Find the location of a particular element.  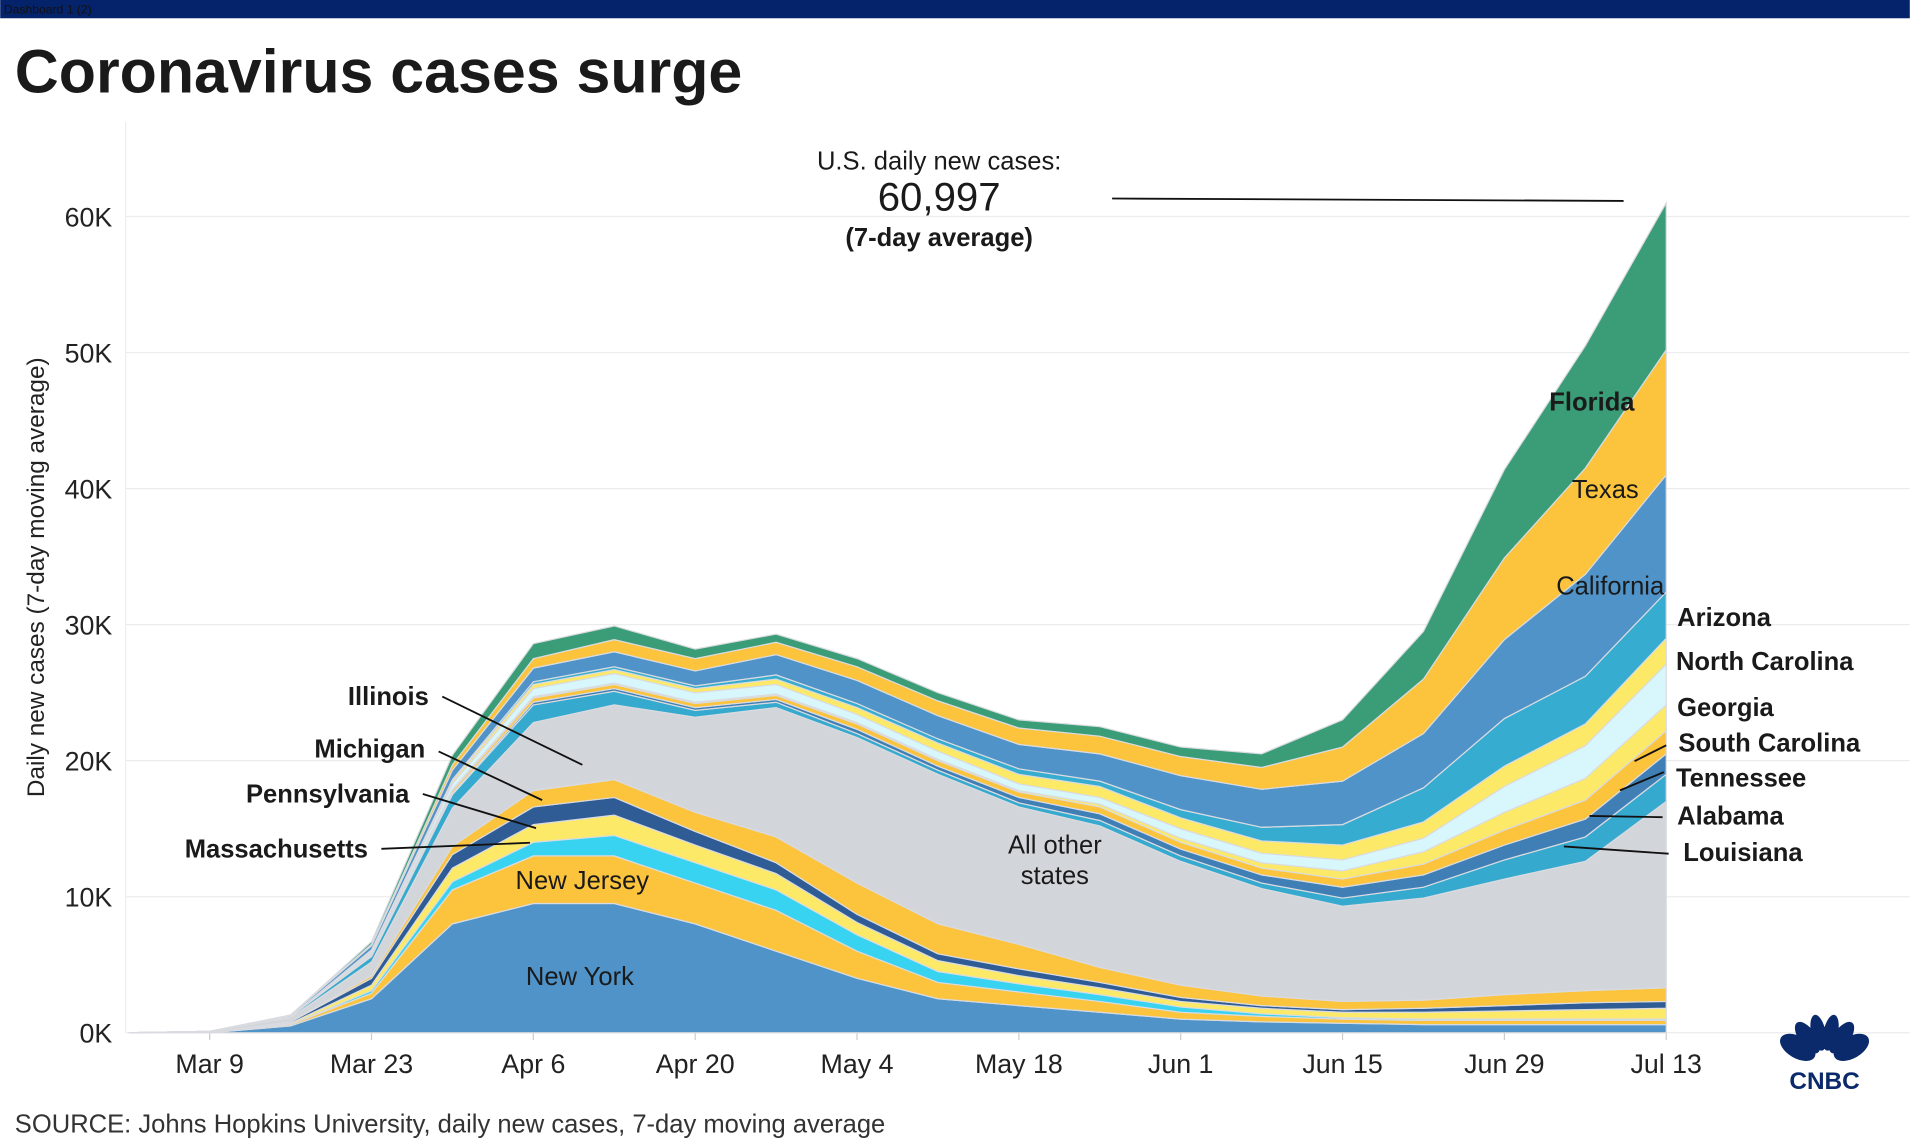

y-axis-ticks: 0K 10K 20K 30K 40K 50K 60K is located at coordinates (89, 625).